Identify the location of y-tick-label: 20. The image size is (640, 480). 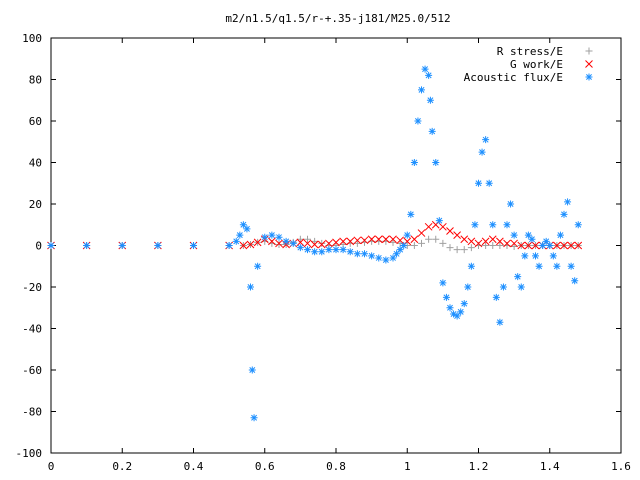
(35, 204).